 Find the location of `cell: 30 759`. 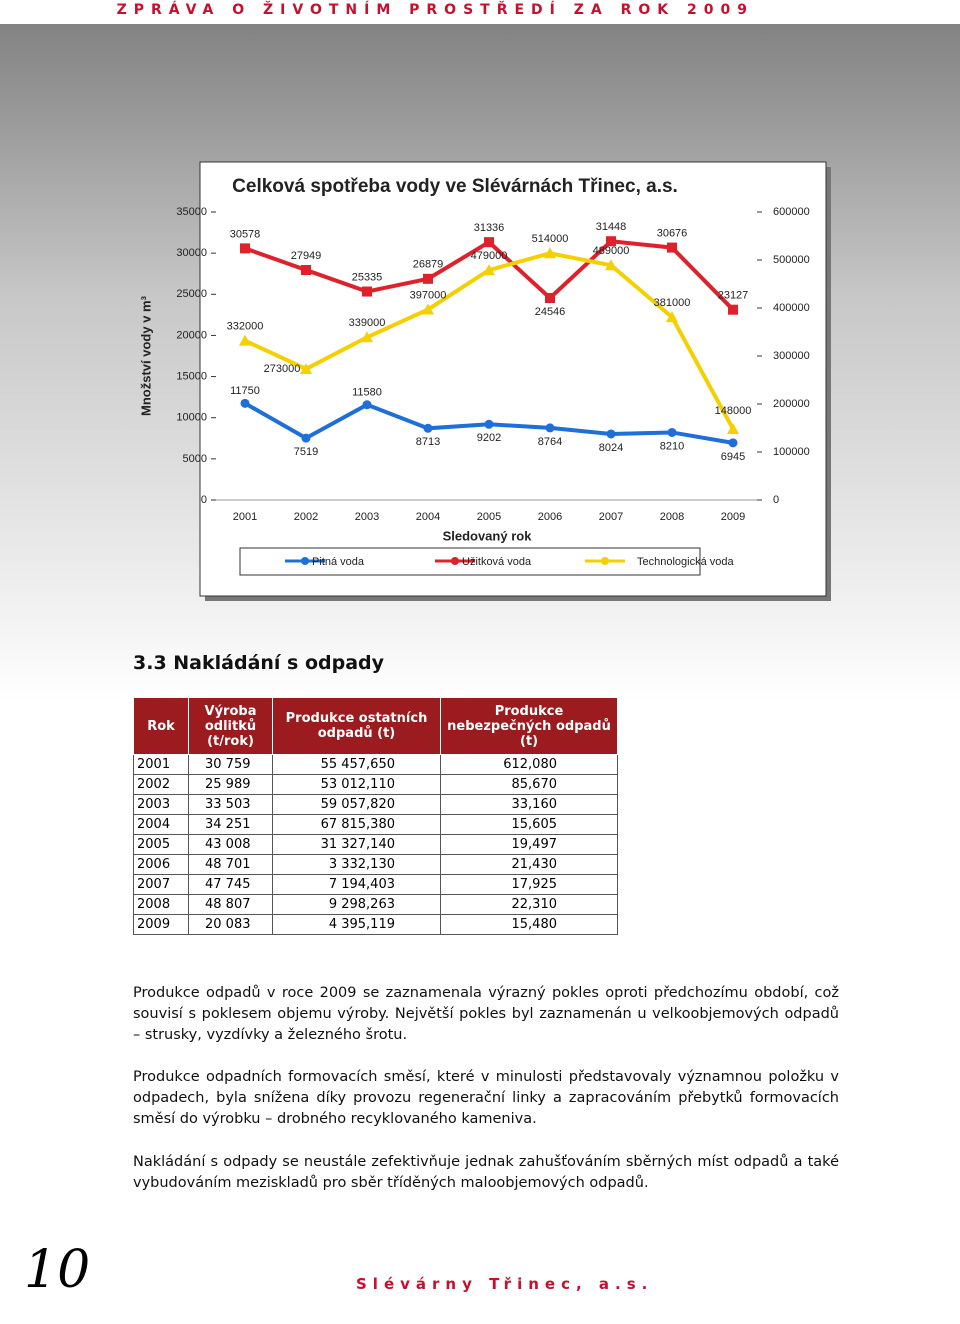

cell: 30 759 is located at coordinates (230, 764).